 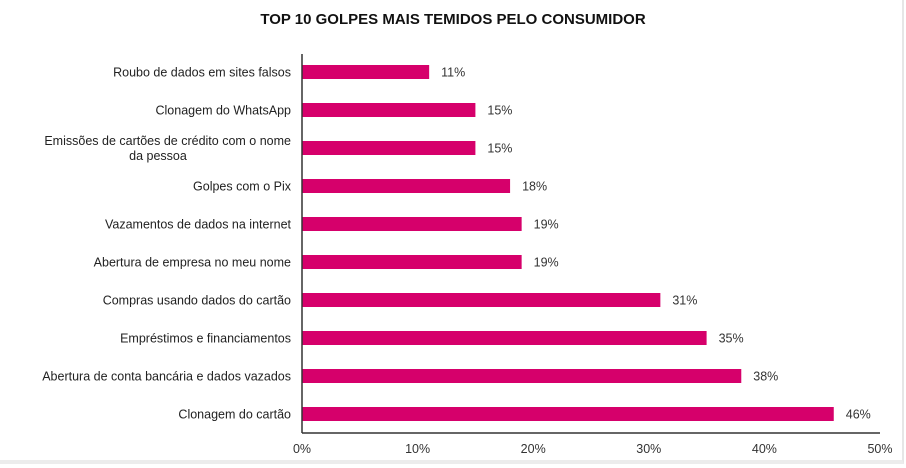 I want to click on x-tick-labels: 0% 10% 20% 30% 40% 50%, so click(x=593, y=449).